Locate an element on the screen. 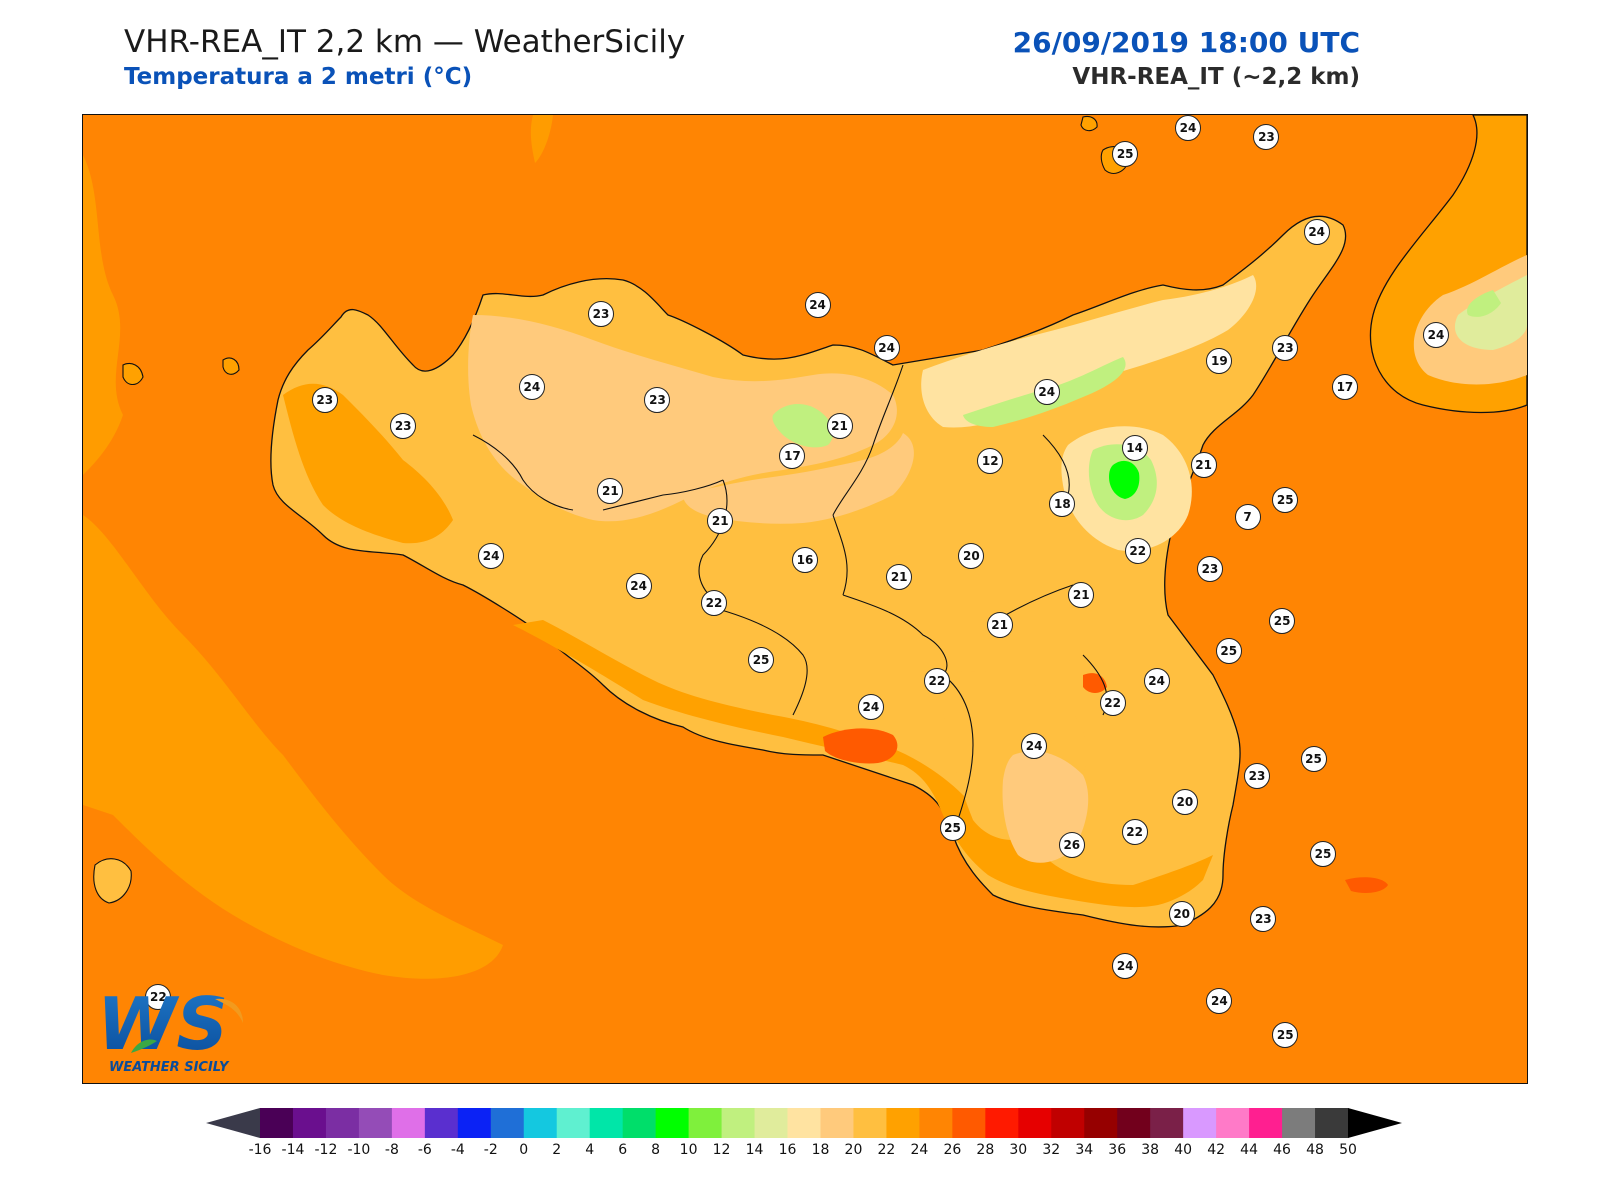 This screenshot has height=1200, width=1600. colorbar-tick-label: 44 is located at coordinates (1249, 1150).